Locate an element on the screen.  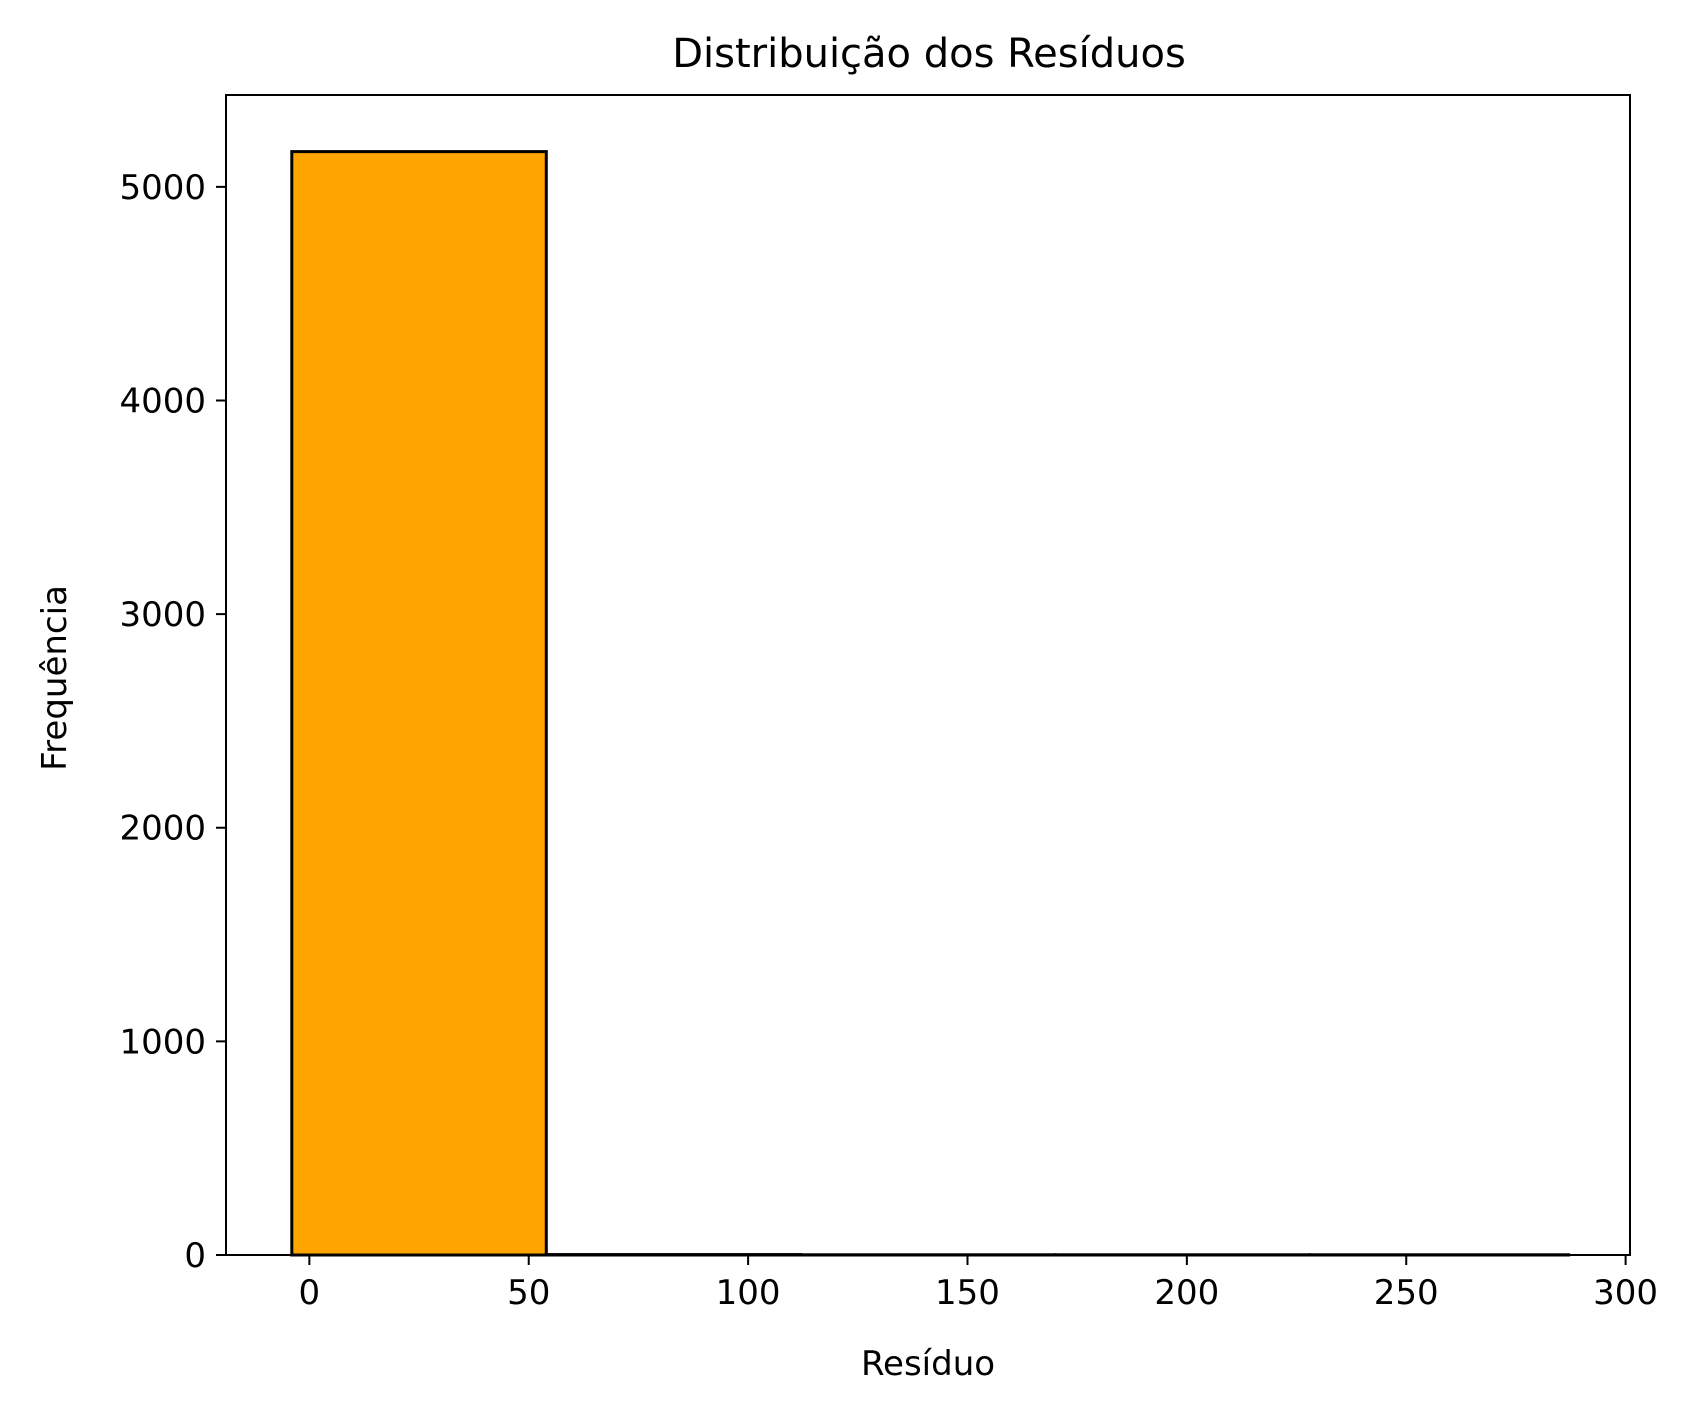
y-tick-label: 0 is located at coordinates (195, 1256).